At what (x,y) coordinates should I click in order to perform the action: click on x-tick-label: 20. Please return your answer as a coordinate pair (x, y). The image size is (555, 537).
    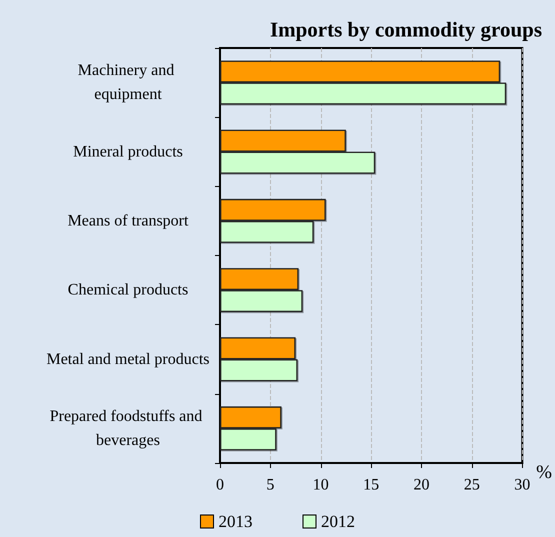
    Looking at the image, I should click on (422, 485).